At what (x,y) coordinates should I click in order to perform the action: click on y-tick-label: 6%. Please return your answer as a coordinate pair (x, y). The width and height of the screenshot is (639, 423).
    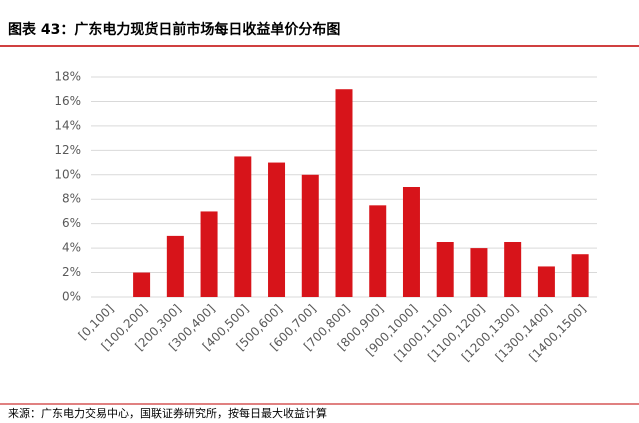
    Looking at the image, I should click on (71, 223).